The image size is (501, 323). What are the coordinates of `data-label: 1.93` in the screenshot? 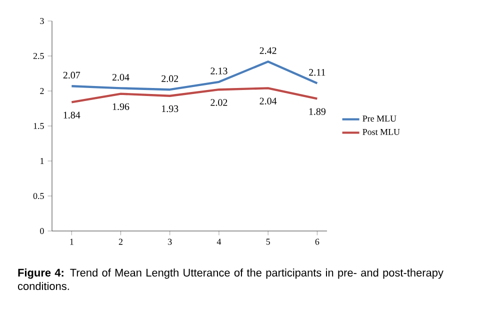 It's located at (170, 108).